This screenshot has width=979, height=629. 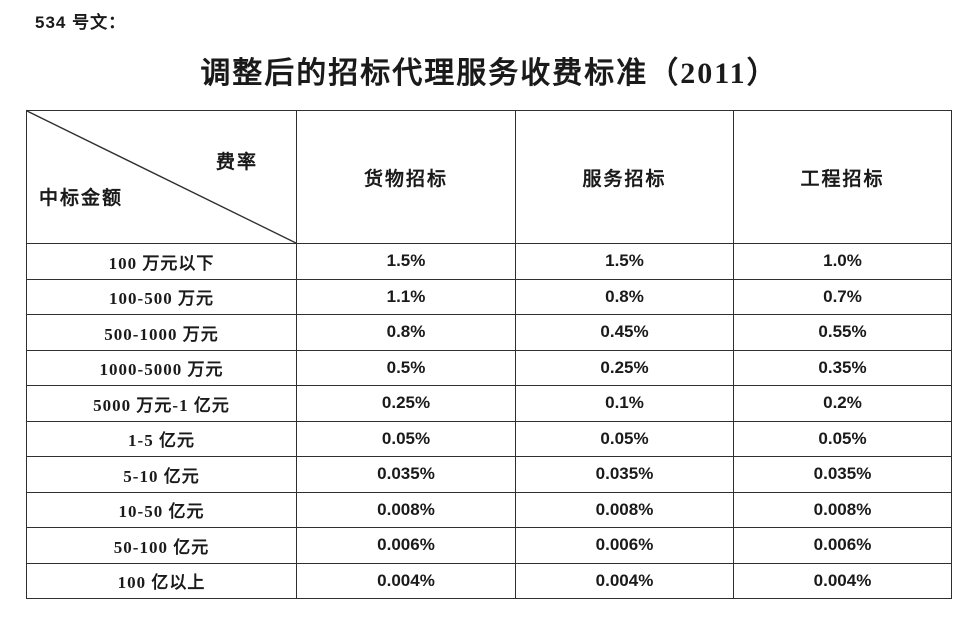 I want to click on amount-range-label: 10-50 亿元, so click(x=161, y=509).